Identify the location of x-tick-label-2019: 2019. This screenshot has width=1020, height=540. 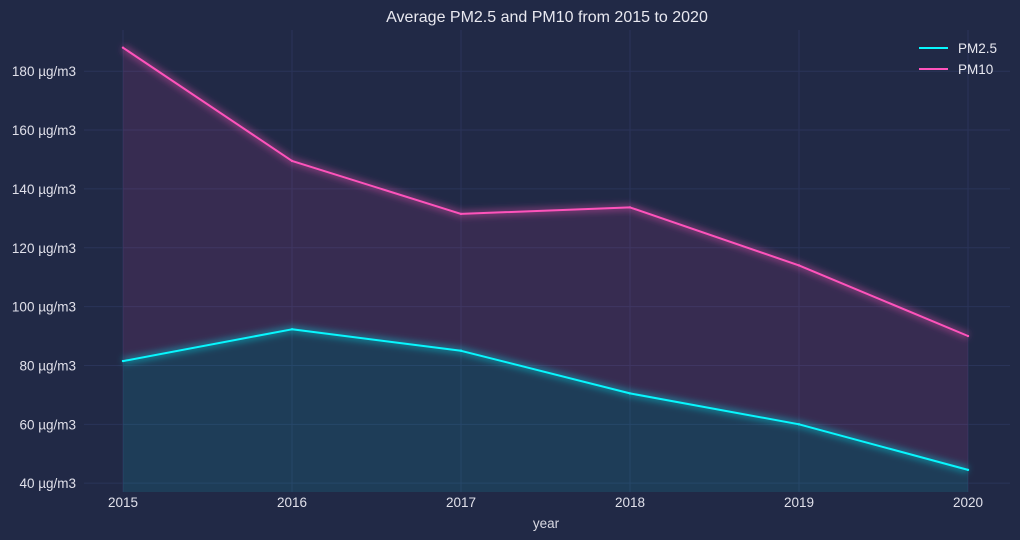
(799, 502).